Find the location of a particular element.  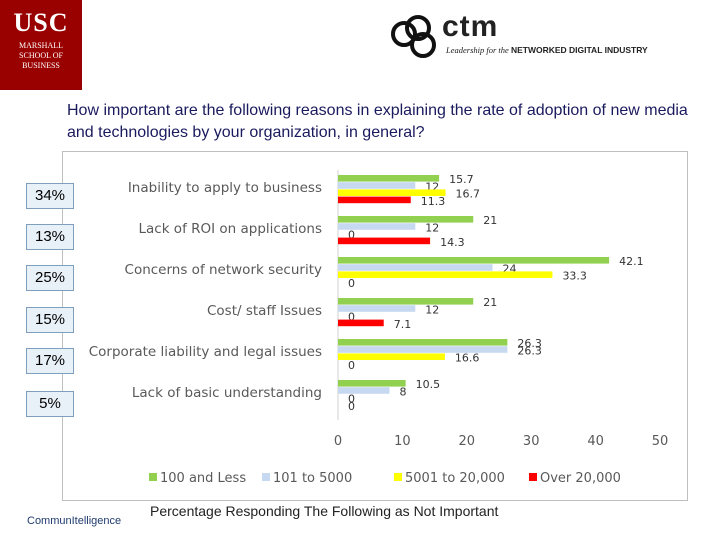

ctm-rings-icon is located at coordinates (413, 36).